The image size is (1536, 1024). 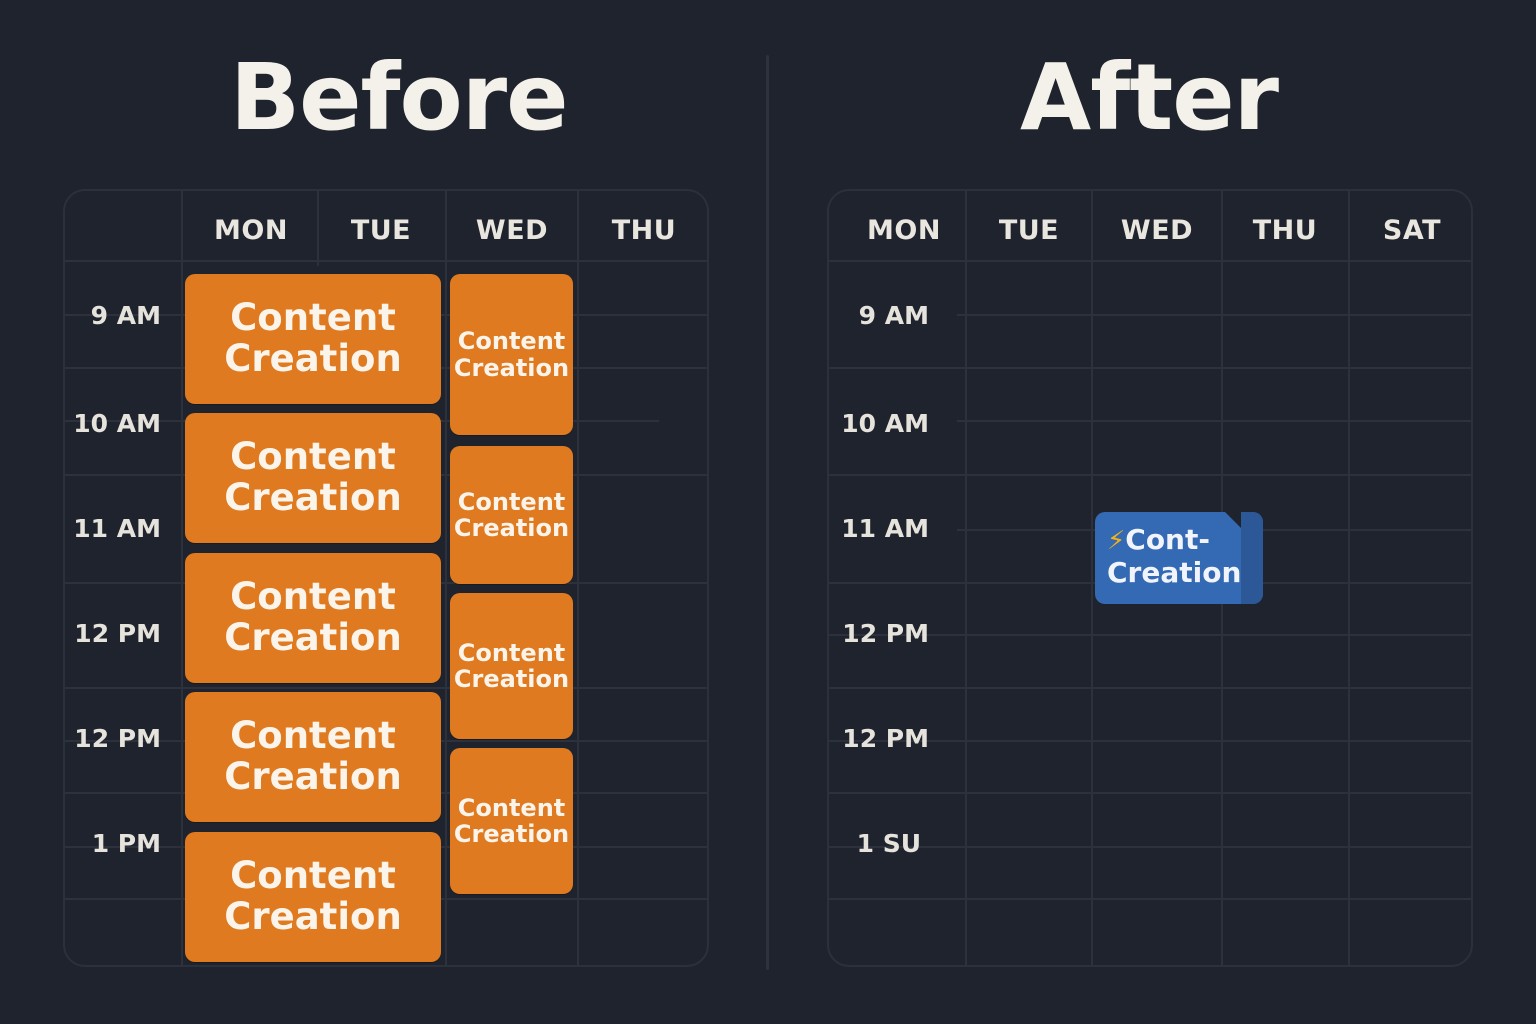 What do you see at coordinates (1244, 558) in the screenshot?
I see `chip-fold` at bounding box center [1244, 558].